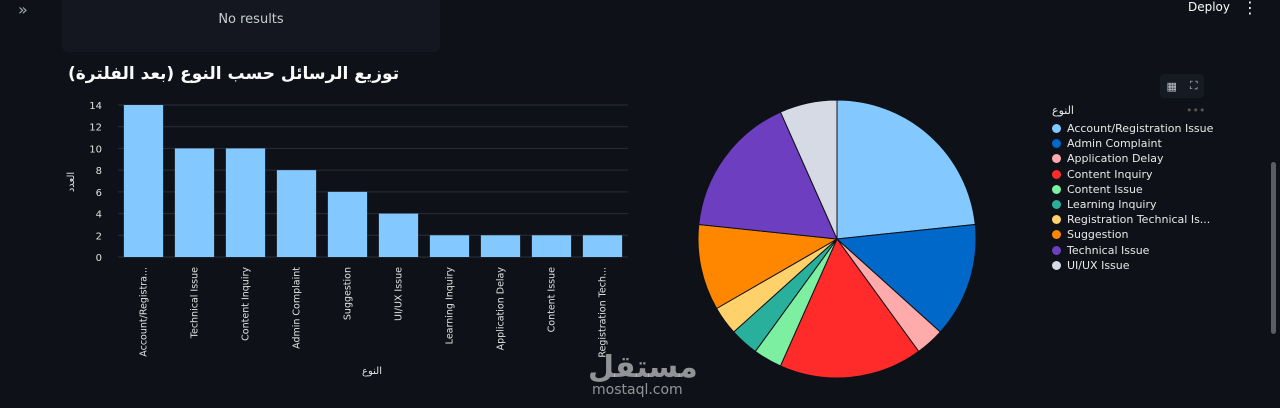  I want to click on y-tick-label: 12, so click(95, 128).